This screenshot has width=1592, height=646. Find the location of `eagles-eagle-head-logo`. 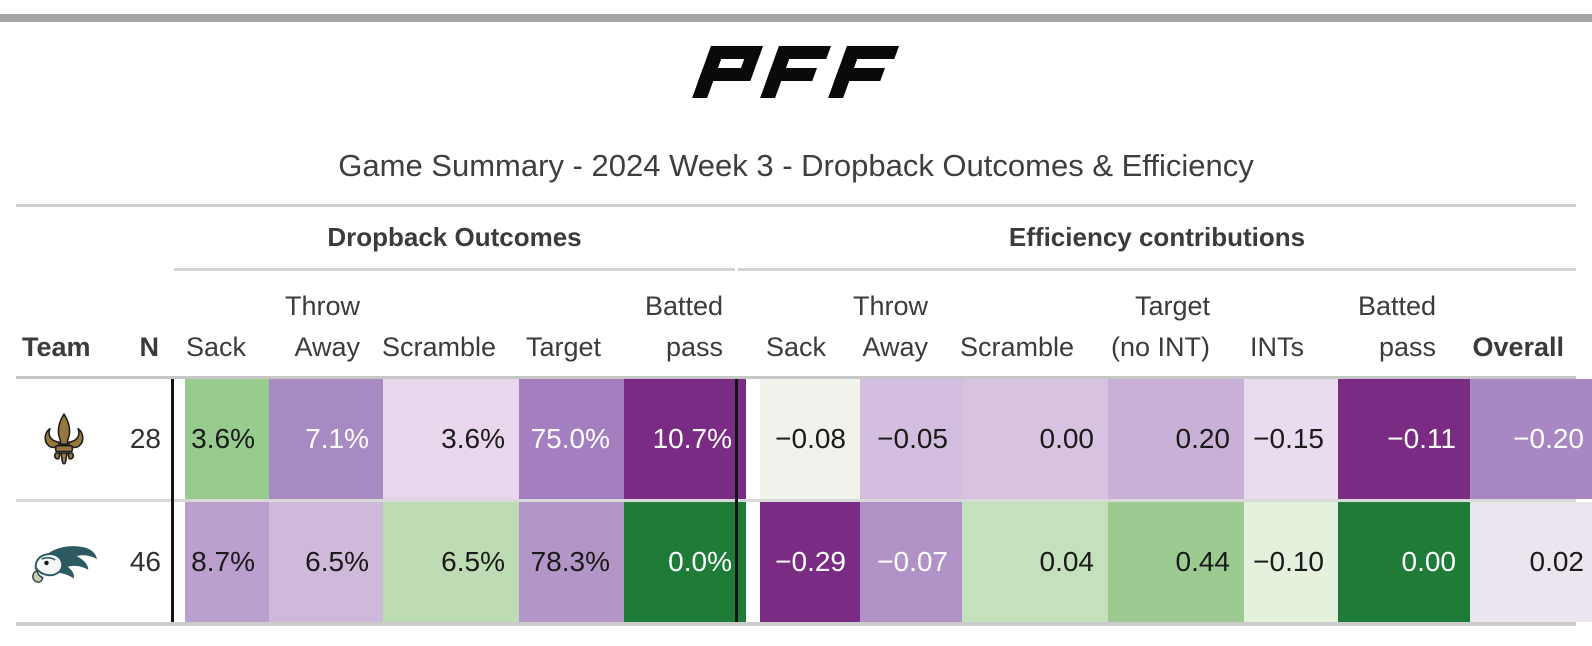

eagles-eagle-head-logo is located at coordinates (65, 564).